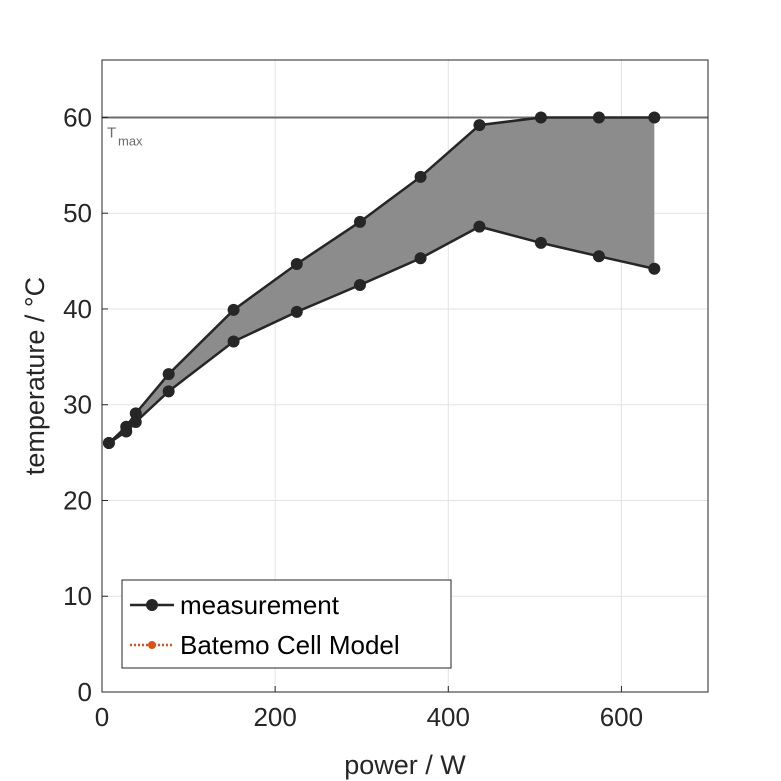 The width and height of the screenshot is (781, 781). What do you see at coordinates (85, 692) in the screenshot?
I see `y-tick-label: 0` at bounding box center [85, 692].